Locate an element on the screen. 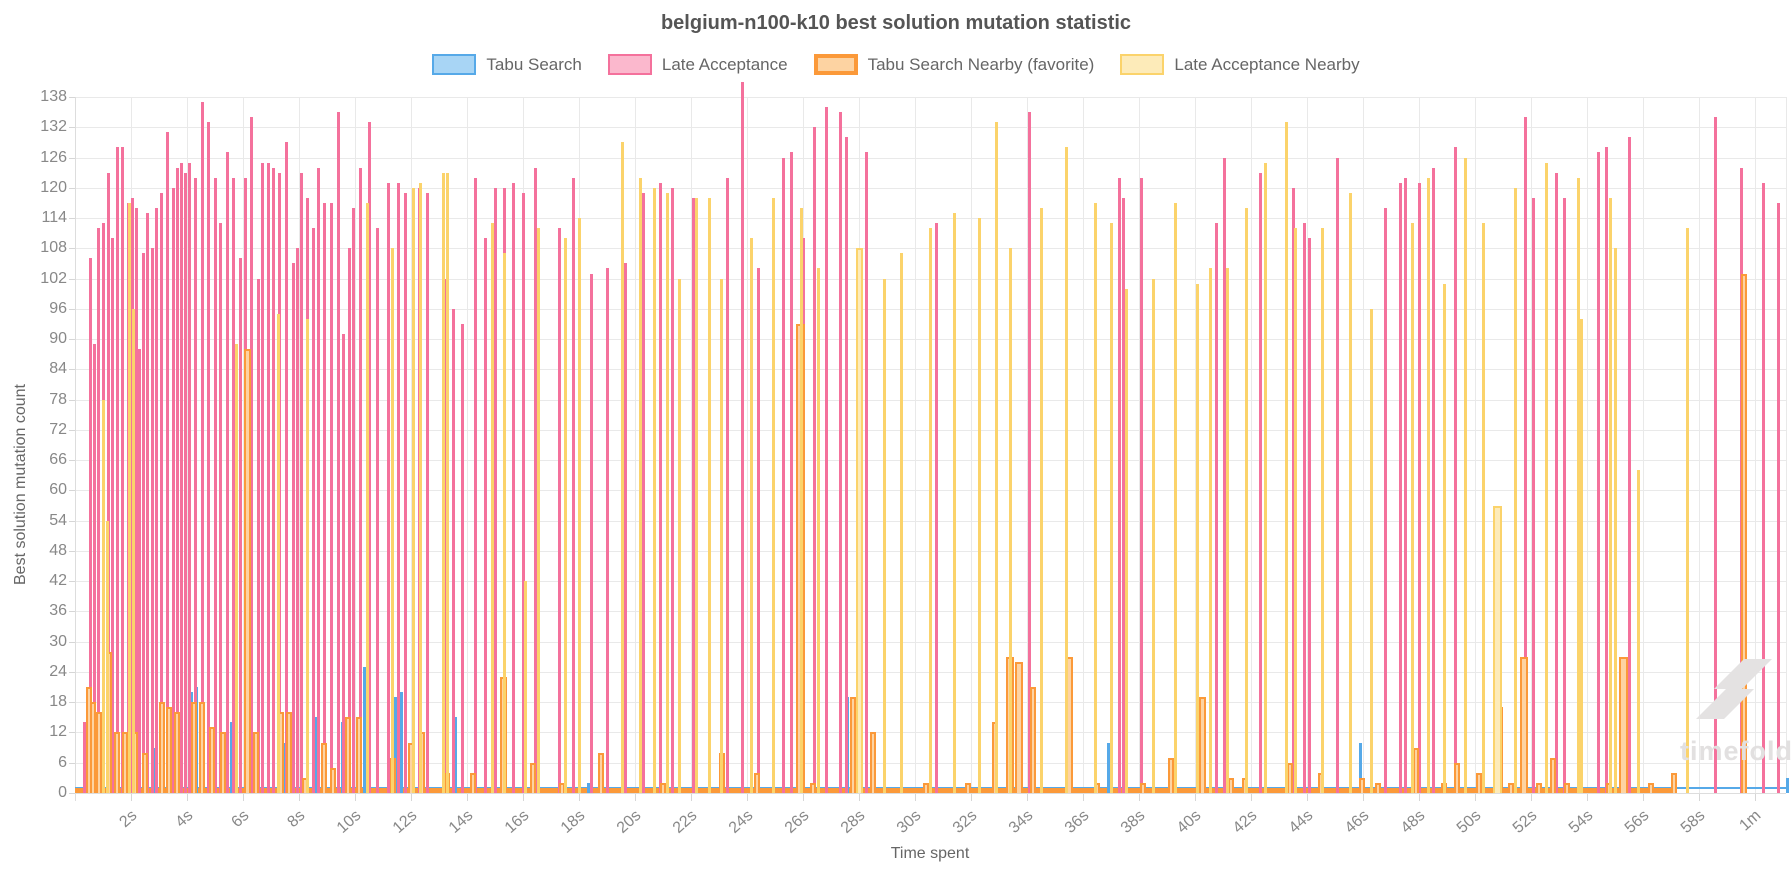  y-tick-label: 138 is located at coordinates (53, 96).